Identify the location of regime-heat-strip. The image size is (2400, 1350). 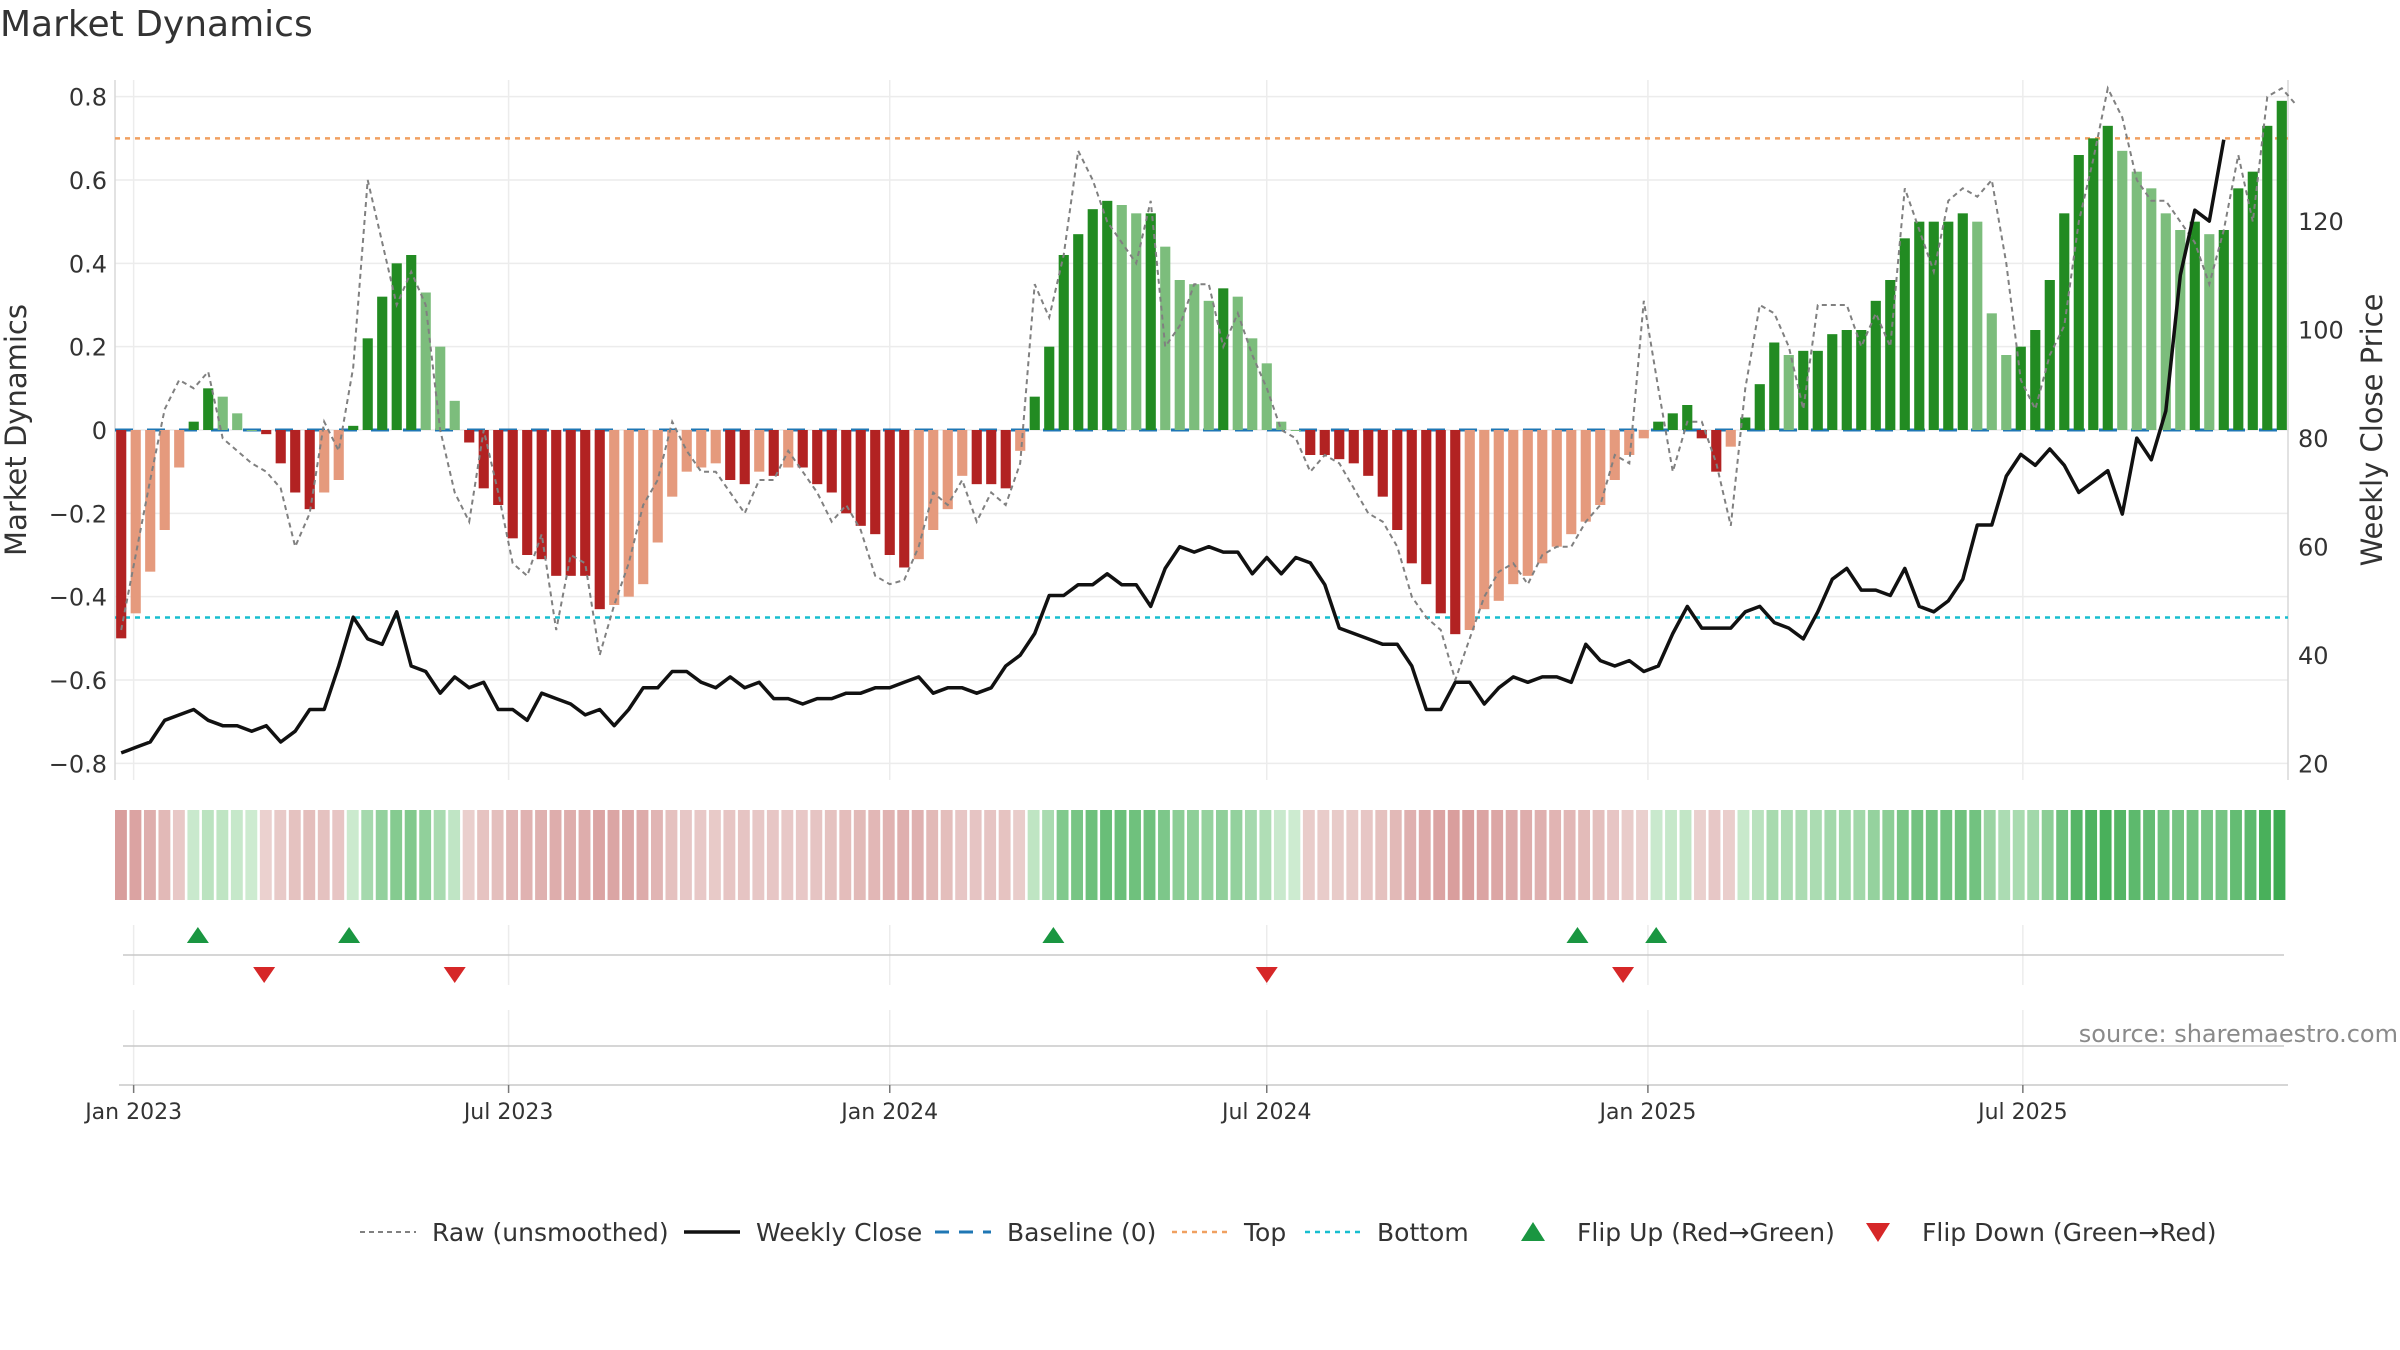
(1200, 855).